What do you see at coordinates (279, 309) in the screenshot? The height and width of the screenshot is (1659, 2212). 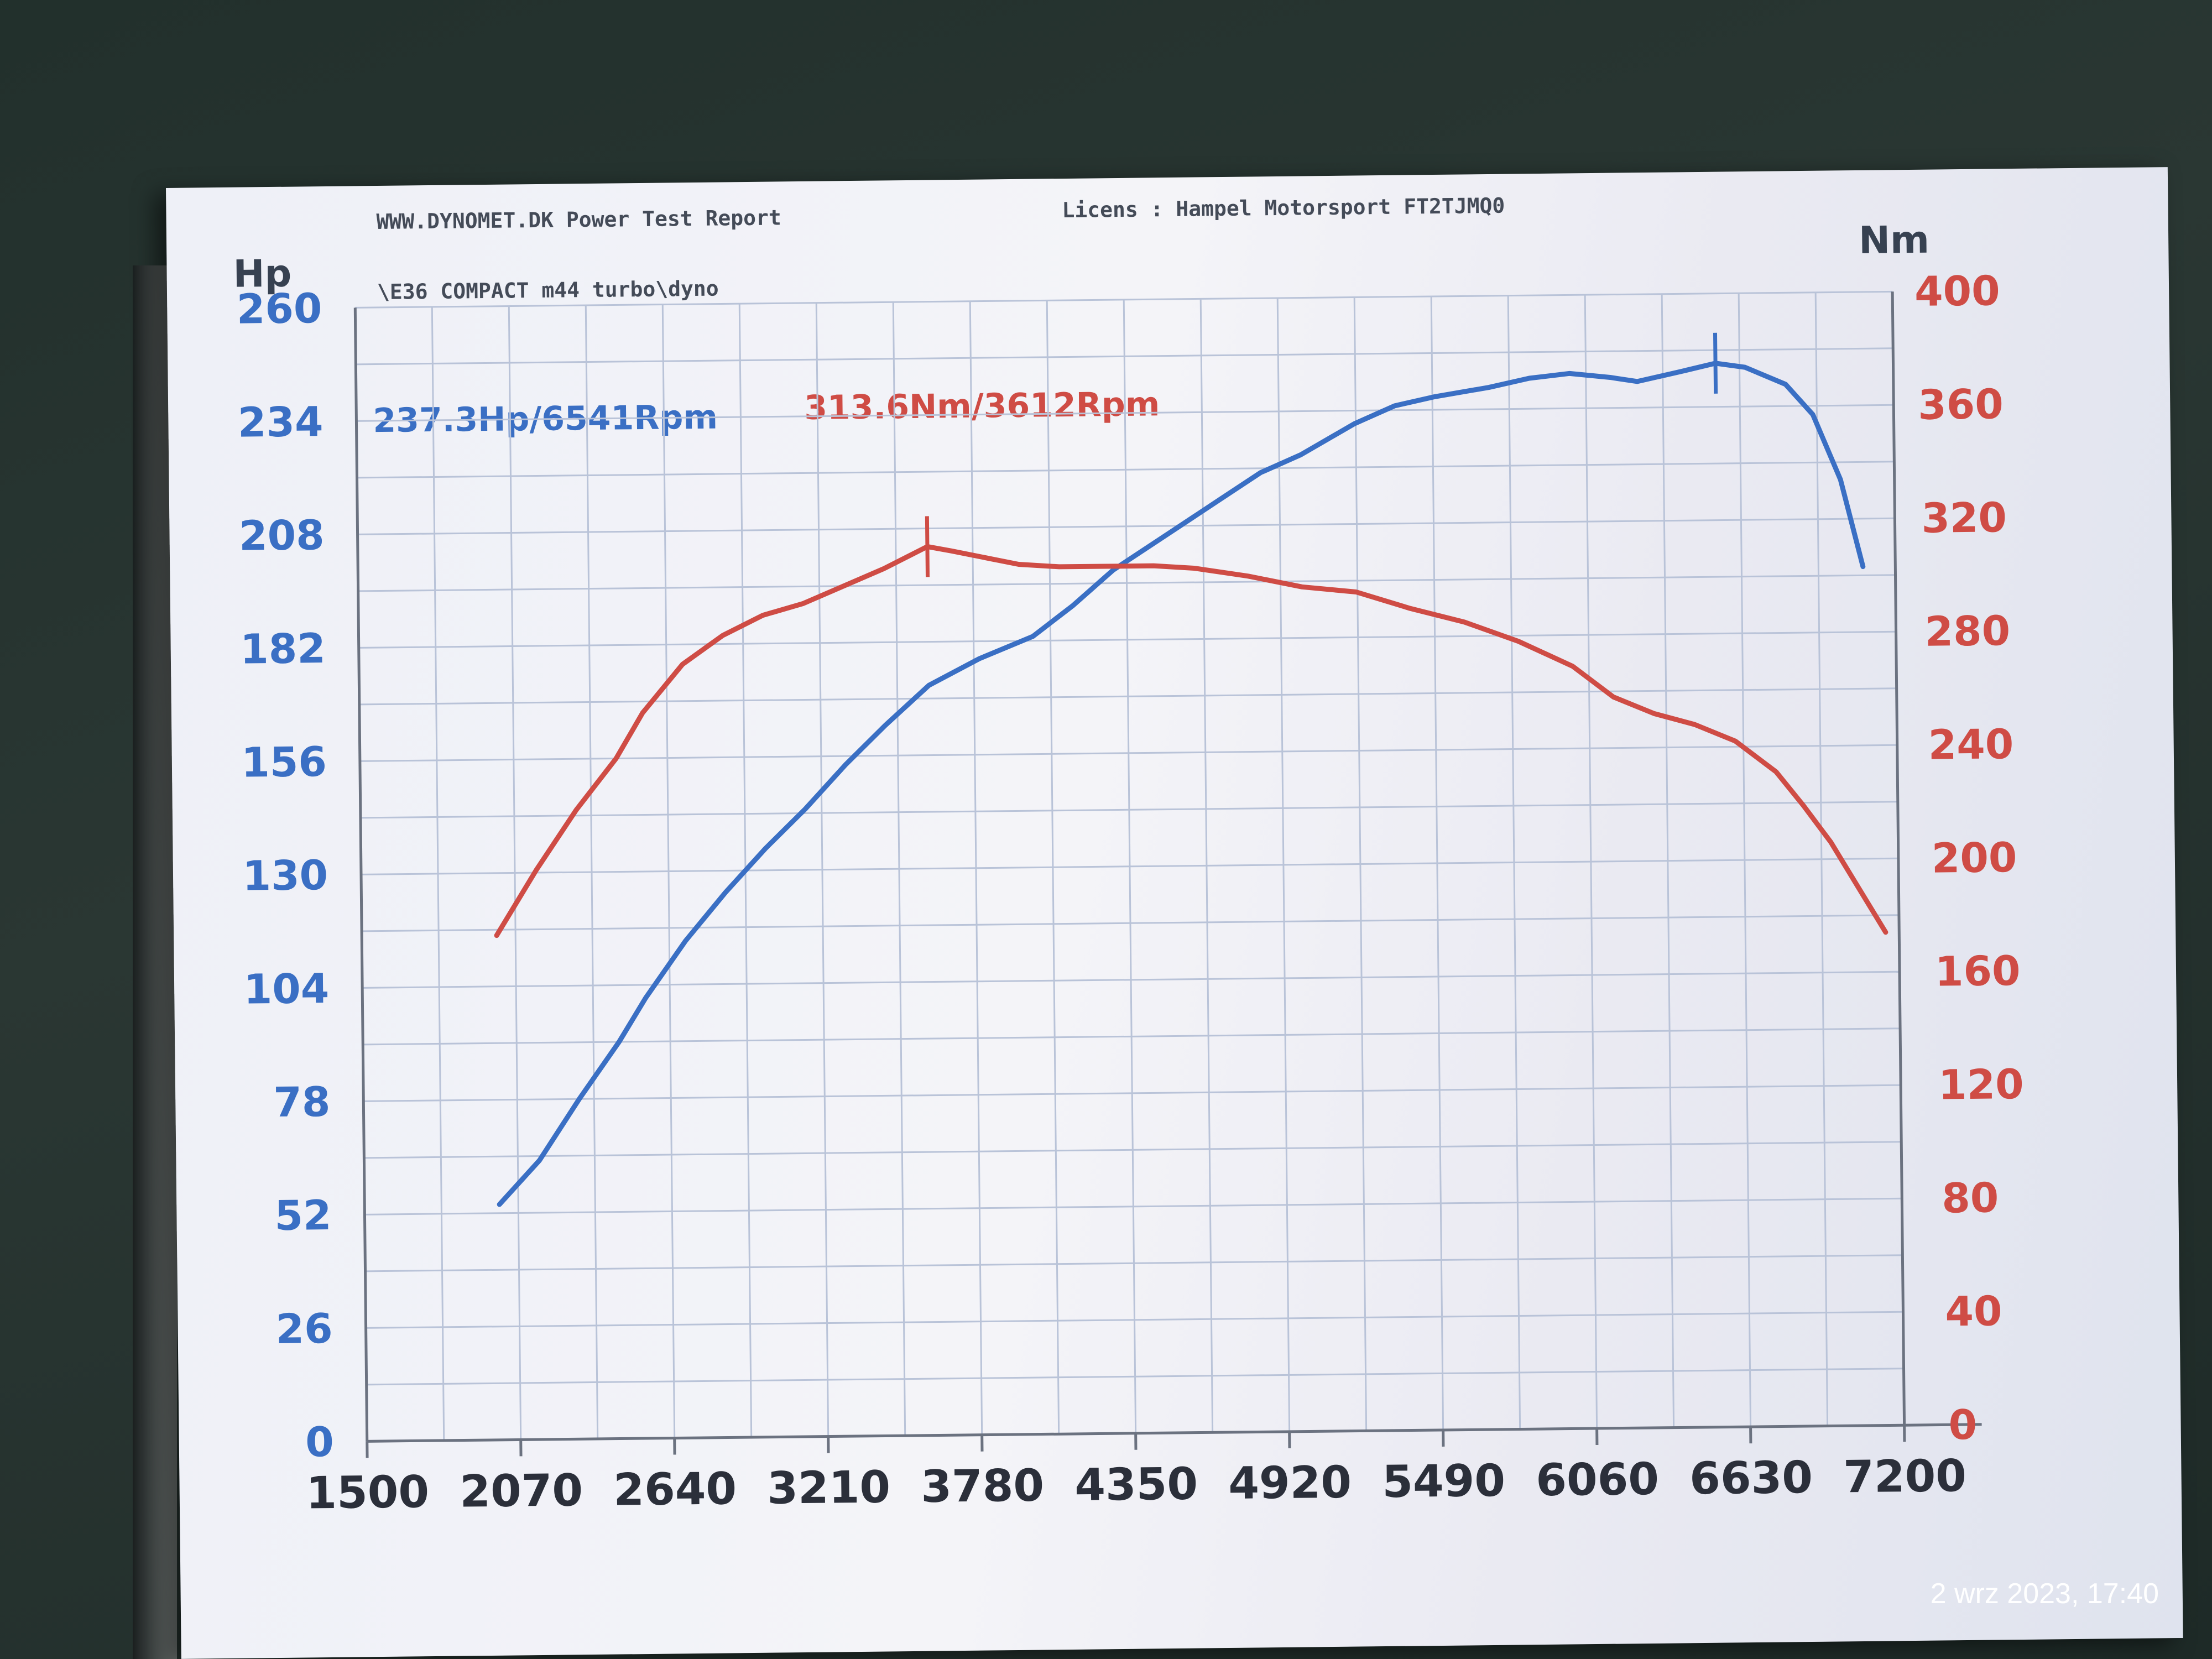 I see `y-left-tick-label: 260` at bounding box center [279, 309].